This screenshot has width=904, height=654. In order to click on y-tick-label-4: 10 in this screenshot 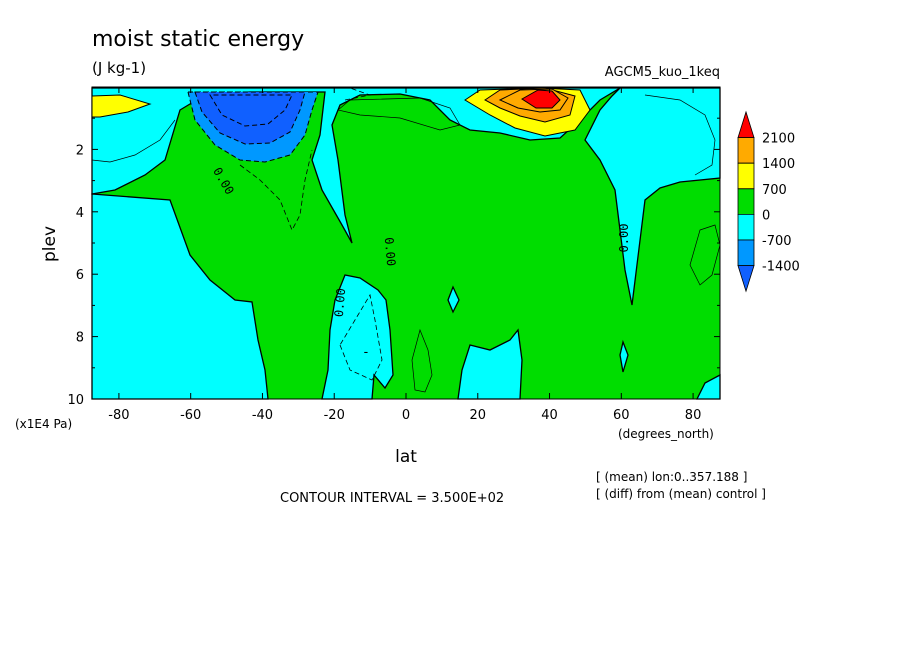, I will do `click(75, 400)`.